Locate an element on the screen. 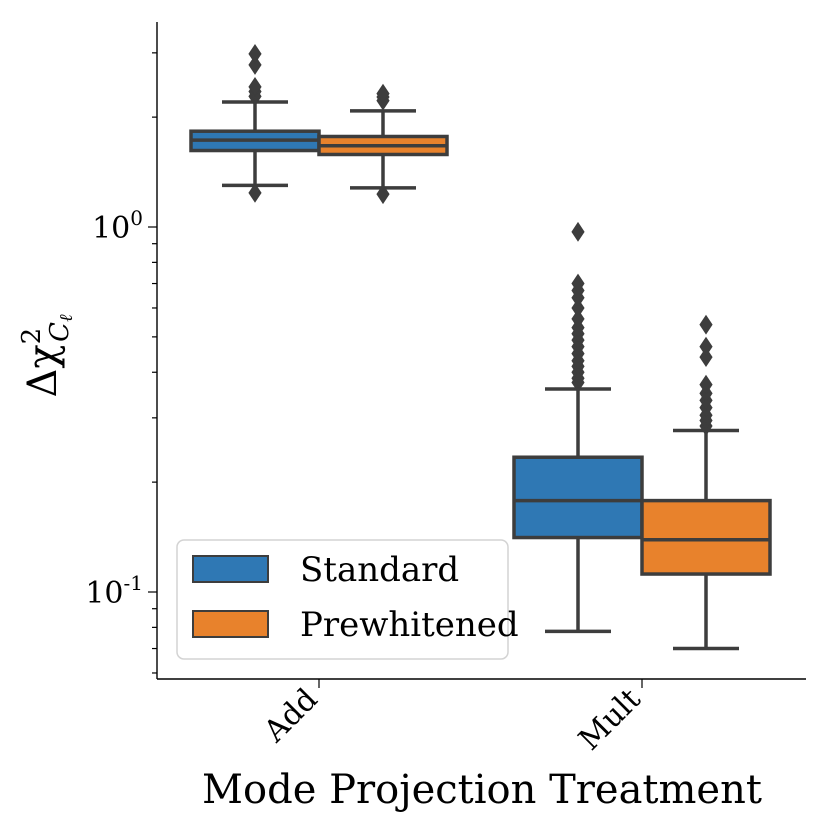 The width and height of the screenshot is (831, 831). legend: Standard Prewhitened is located at coordinates (347, 599).